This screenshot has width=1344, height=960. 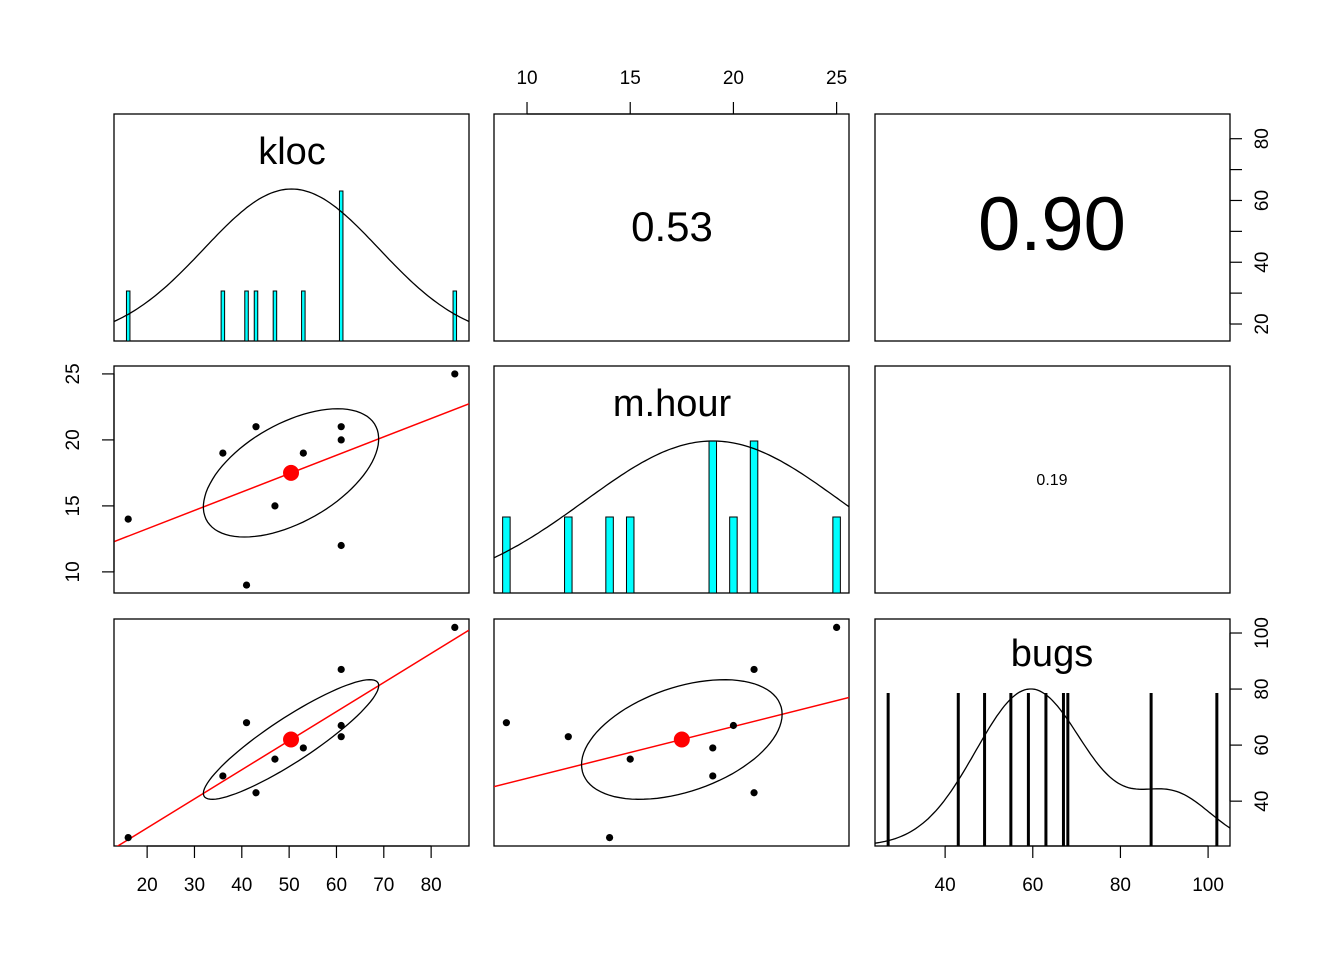 What do you see at coordinates (289, 885) in the screenshot?
I see `tick-label-kloc: 50` at bounding box center [289, 885].